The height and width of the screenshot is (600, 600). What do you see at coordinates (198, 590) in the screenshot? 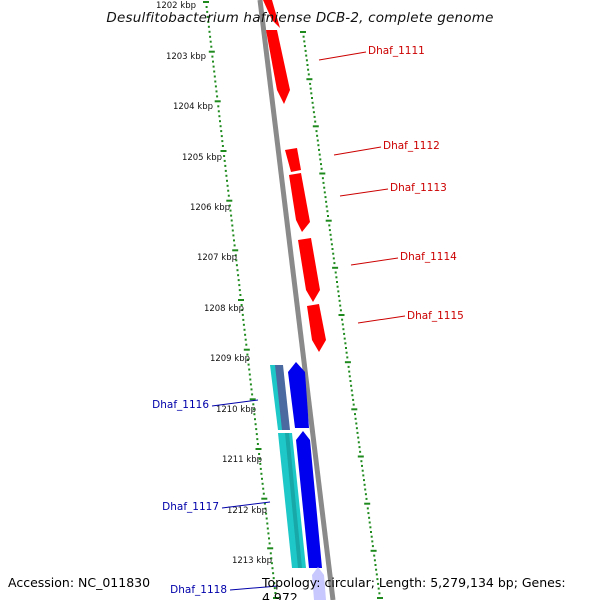
I see `gene-label-dhaf-1118: Dhaf_1118` at bounding box center [198, 590].